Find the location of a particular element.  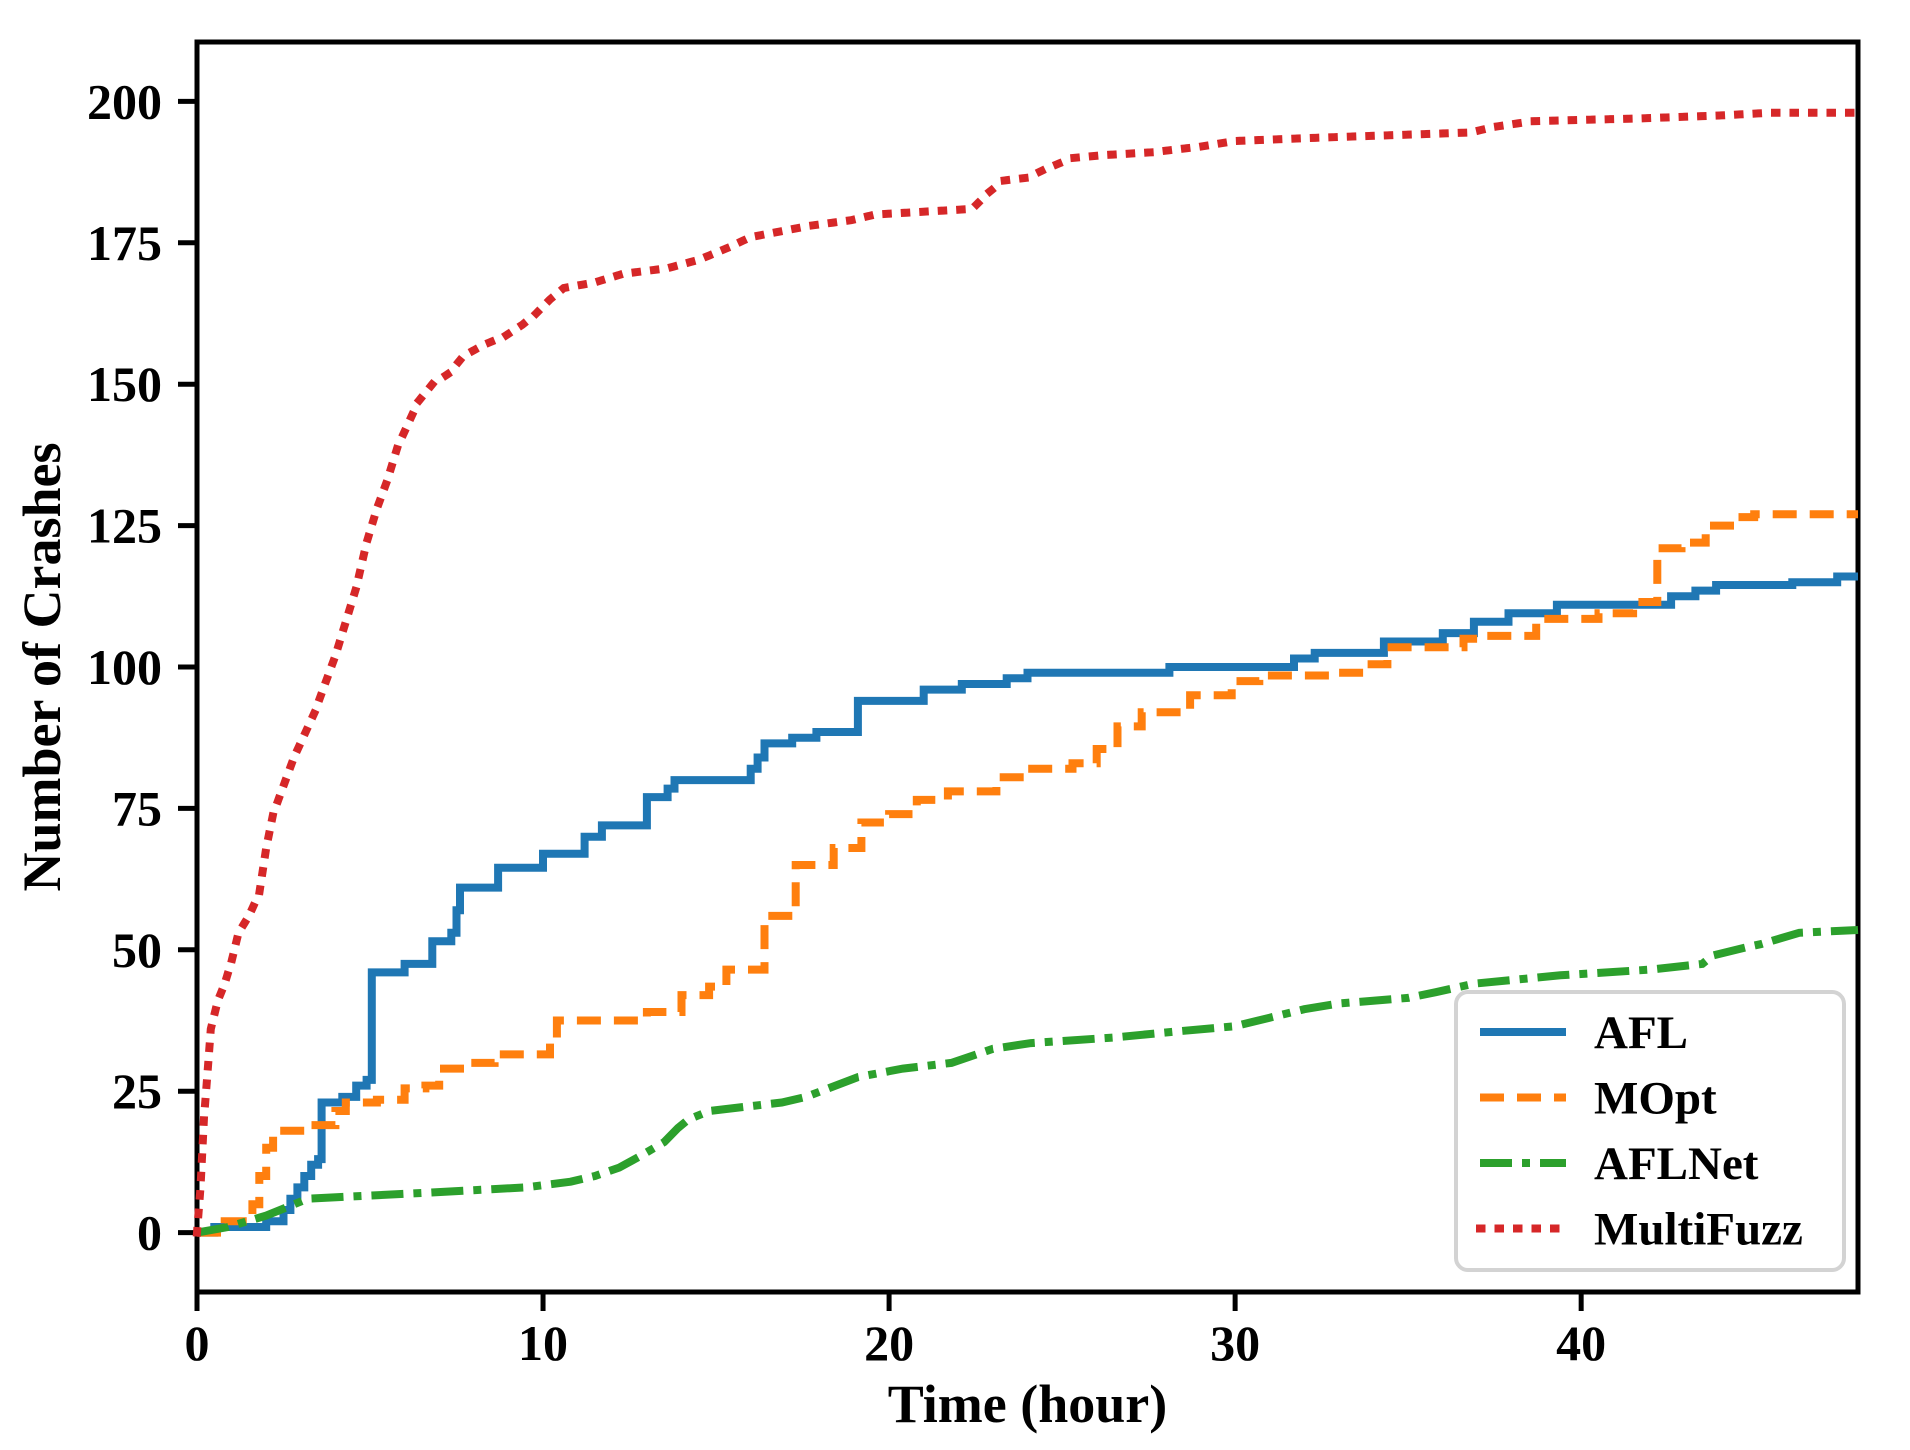

legend-label-multifuzz: MultiFuzz is located at coordinates (1698, 1230).